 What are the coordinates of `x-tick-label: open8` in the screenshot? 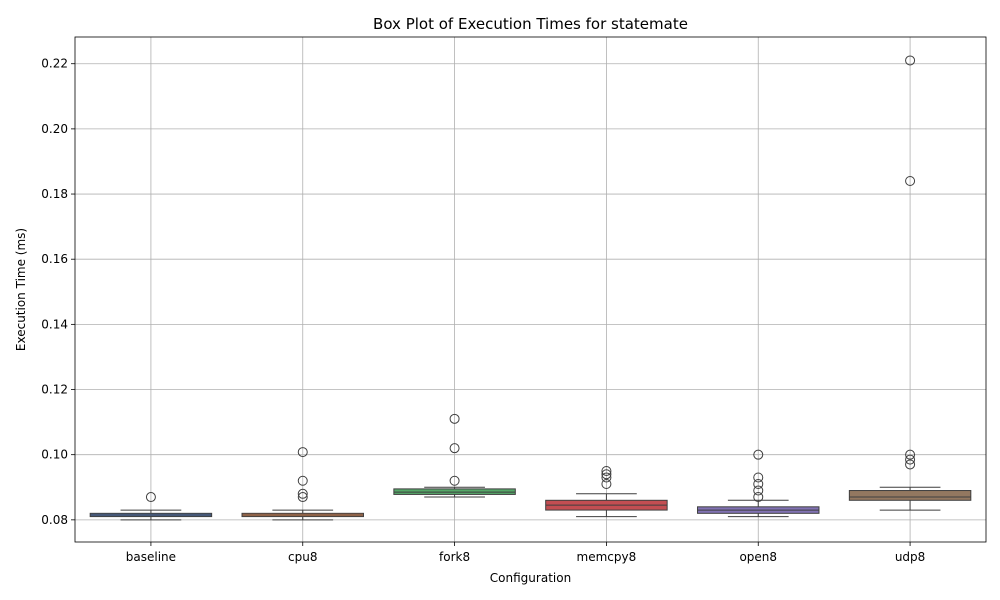 It's located at (758, 557).